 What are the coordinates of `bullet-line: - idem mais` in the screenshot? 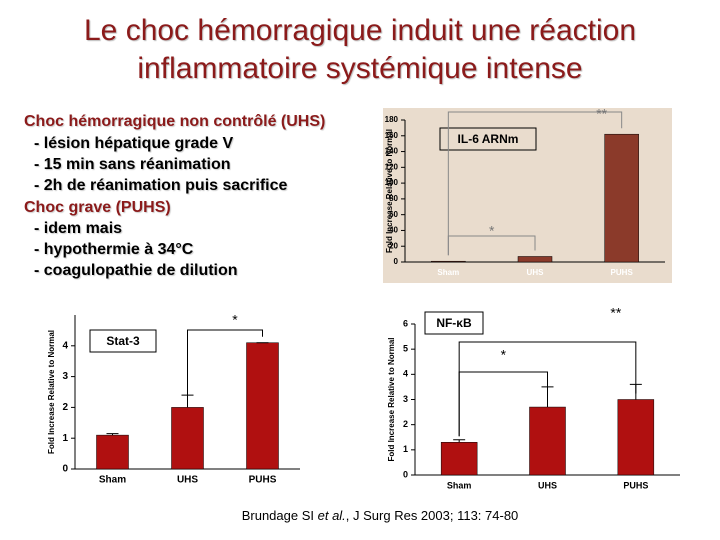 It's located at (78, 228).